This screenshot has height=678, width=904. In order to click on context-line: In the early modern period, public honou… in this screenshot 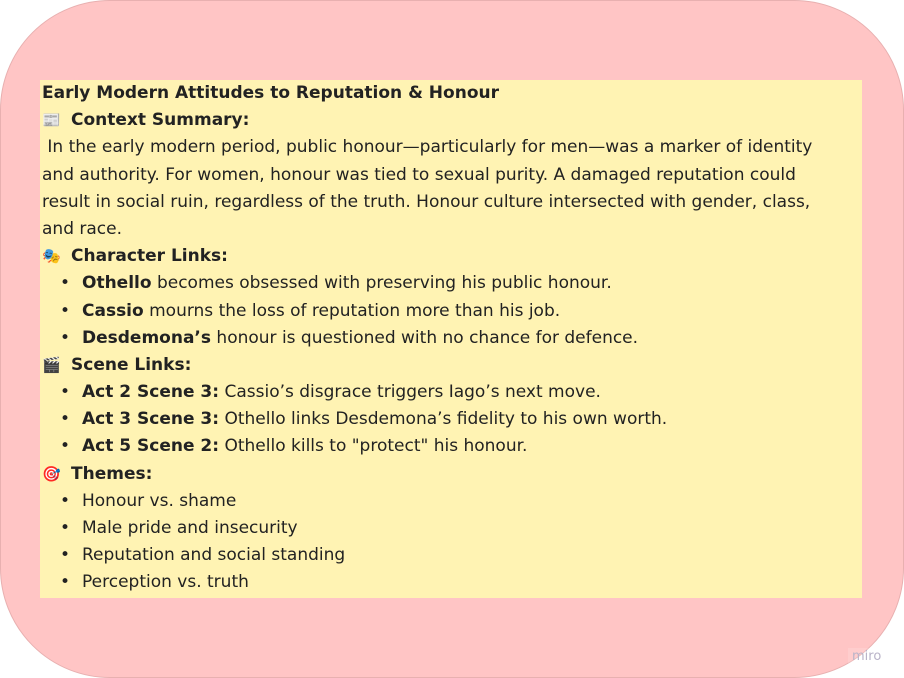, I will do `click(427, 147)`.